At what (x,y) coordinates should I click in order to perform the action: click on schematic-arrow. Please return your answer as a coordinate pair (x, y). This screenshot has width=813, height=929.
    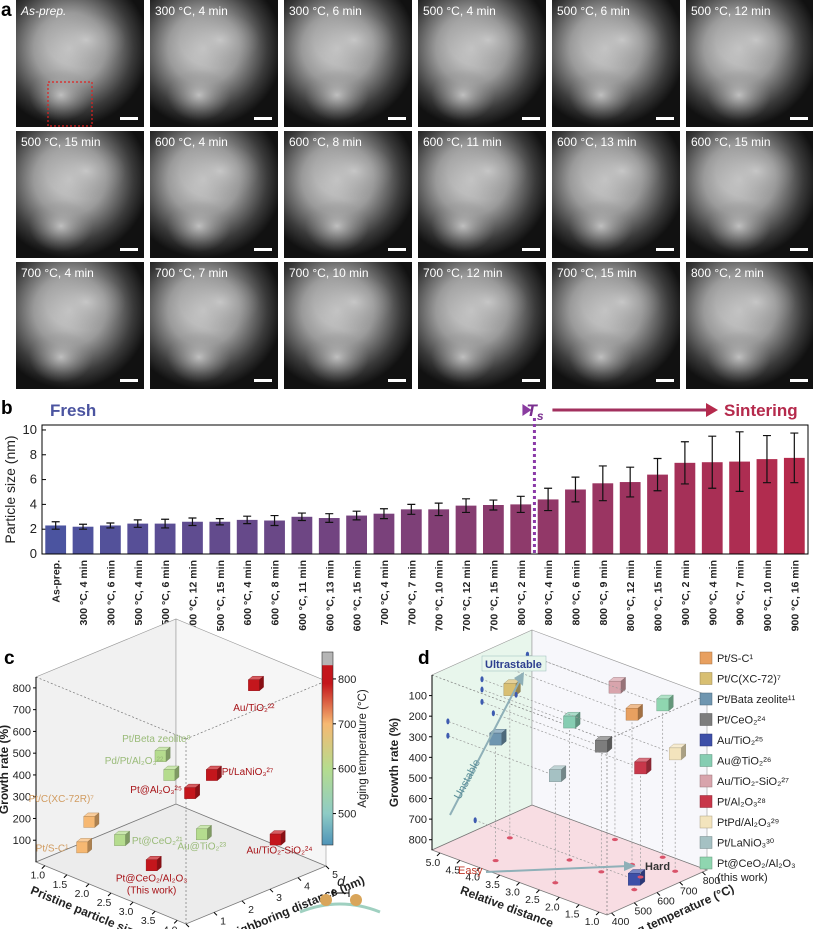
    Looking at the image, I should click on (341, 893).